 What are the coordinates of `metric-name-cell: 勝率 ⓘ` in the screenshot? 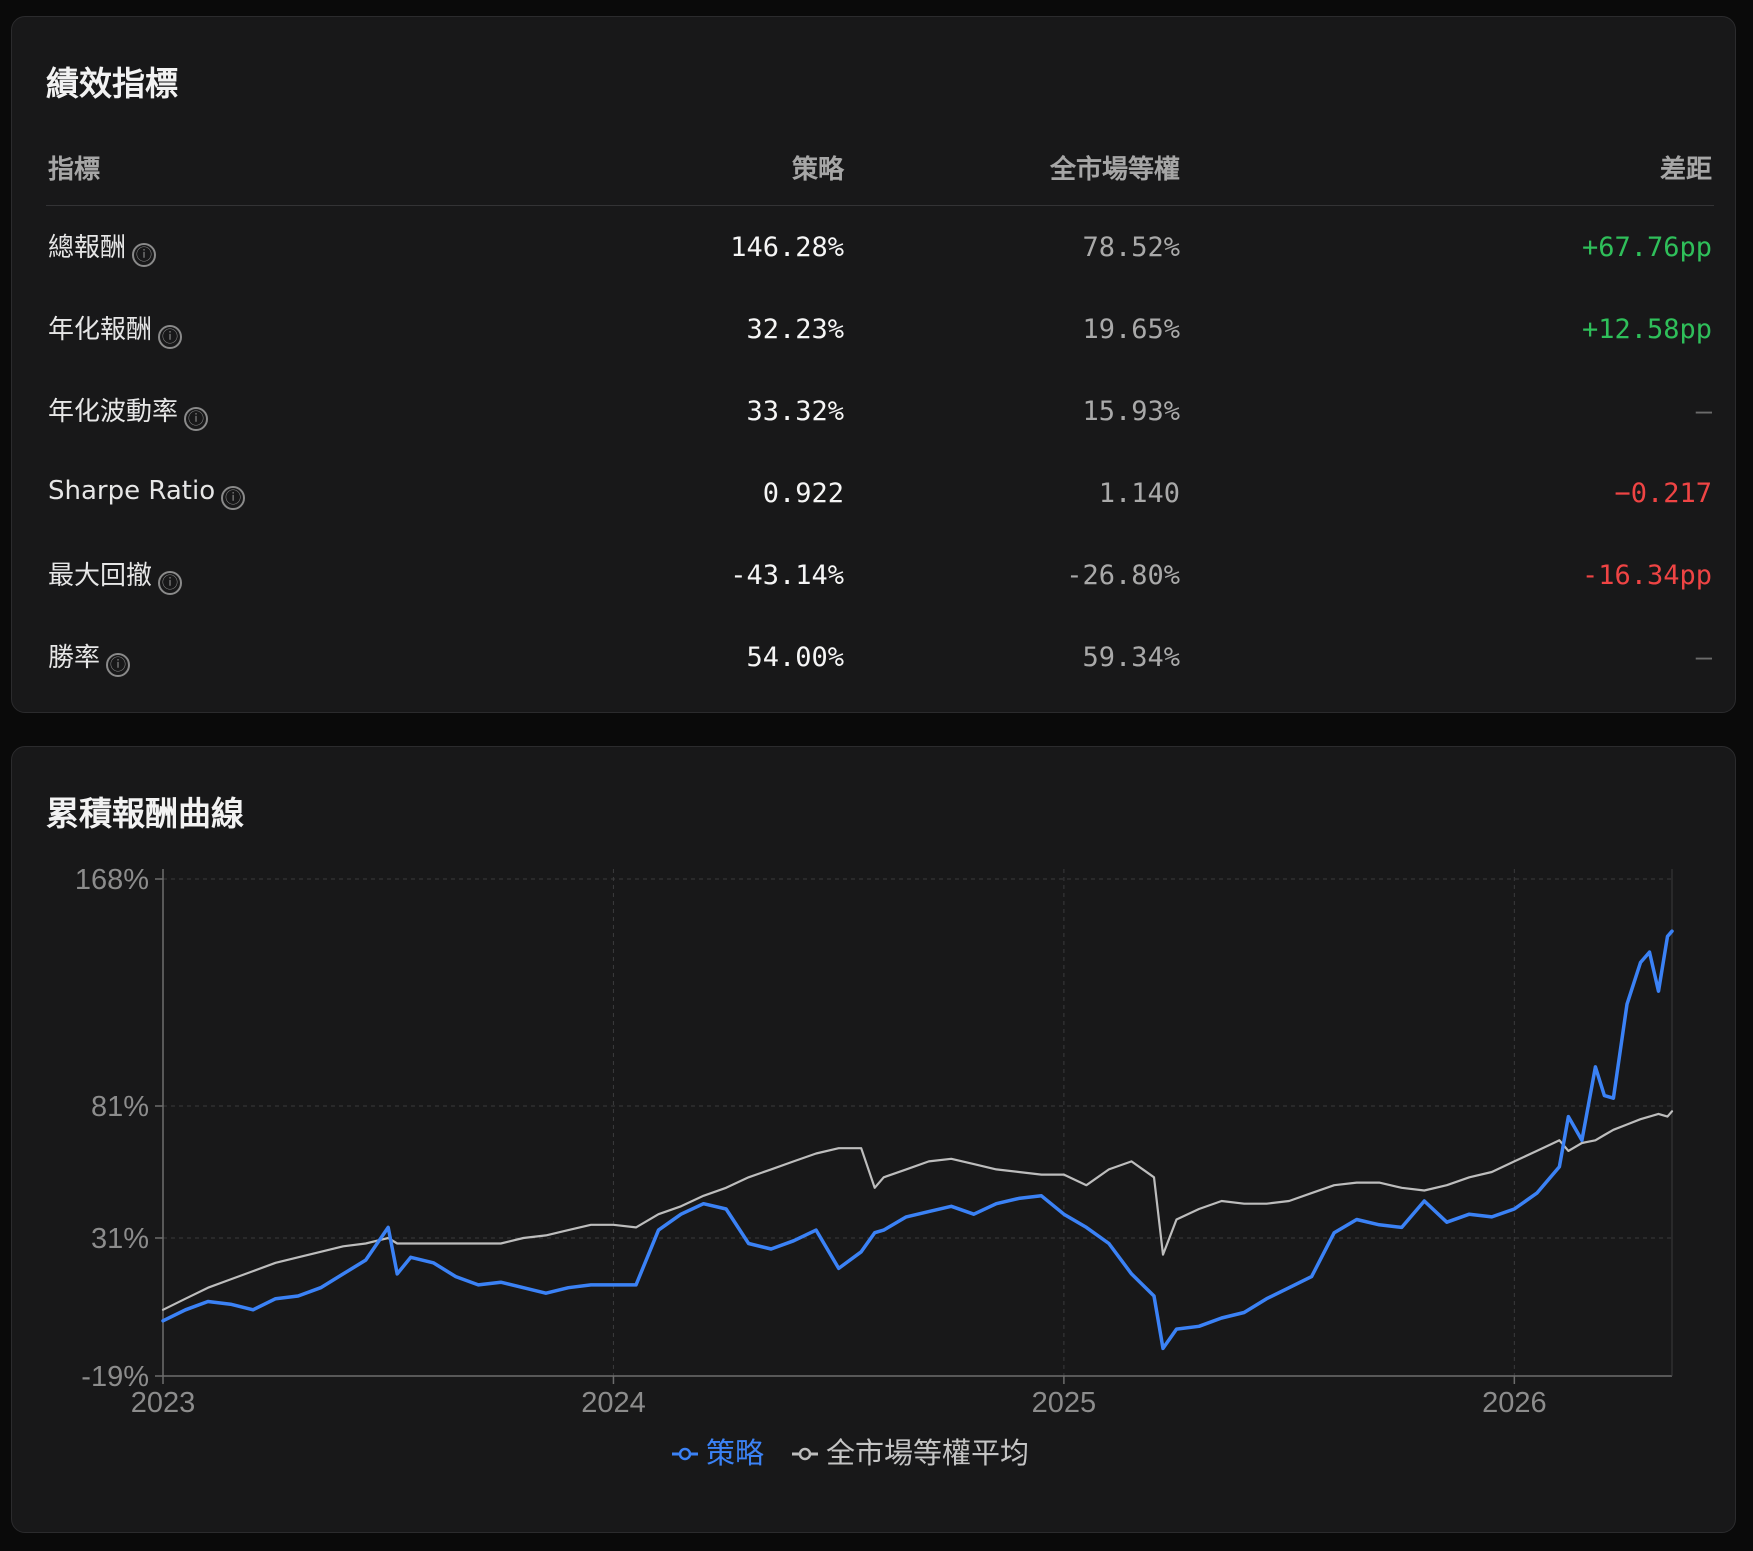 It's located at (226, 657).